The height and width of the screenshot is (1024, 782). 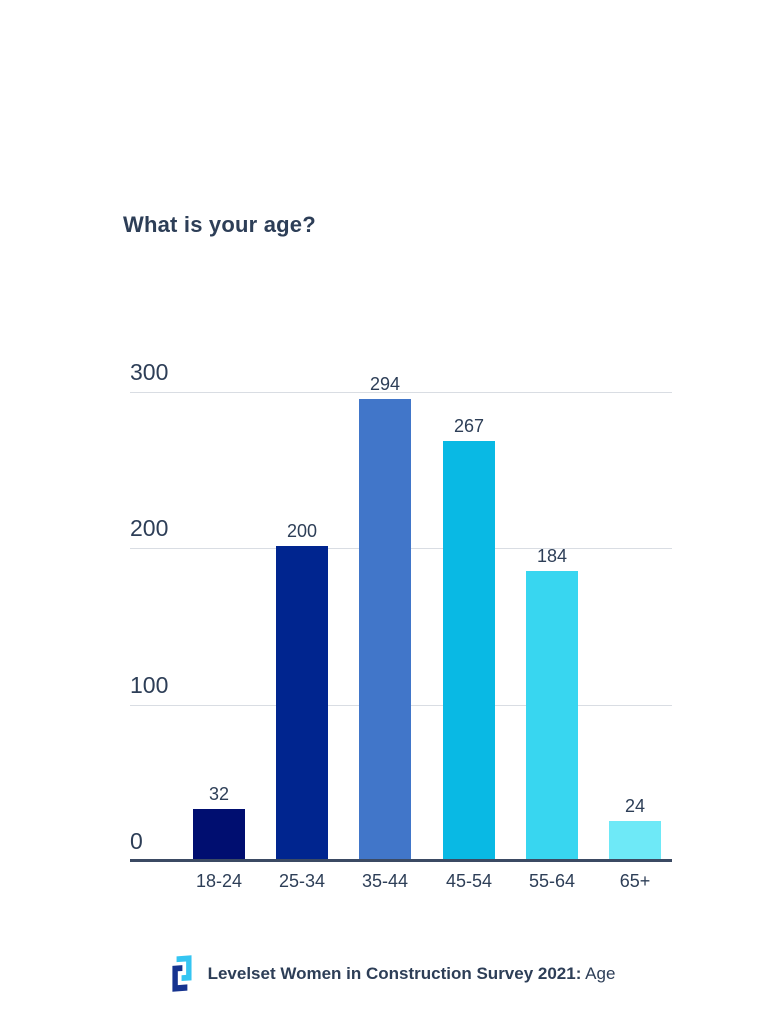 I want to click on levelset-logo-icon, so click(x=182, y=973).